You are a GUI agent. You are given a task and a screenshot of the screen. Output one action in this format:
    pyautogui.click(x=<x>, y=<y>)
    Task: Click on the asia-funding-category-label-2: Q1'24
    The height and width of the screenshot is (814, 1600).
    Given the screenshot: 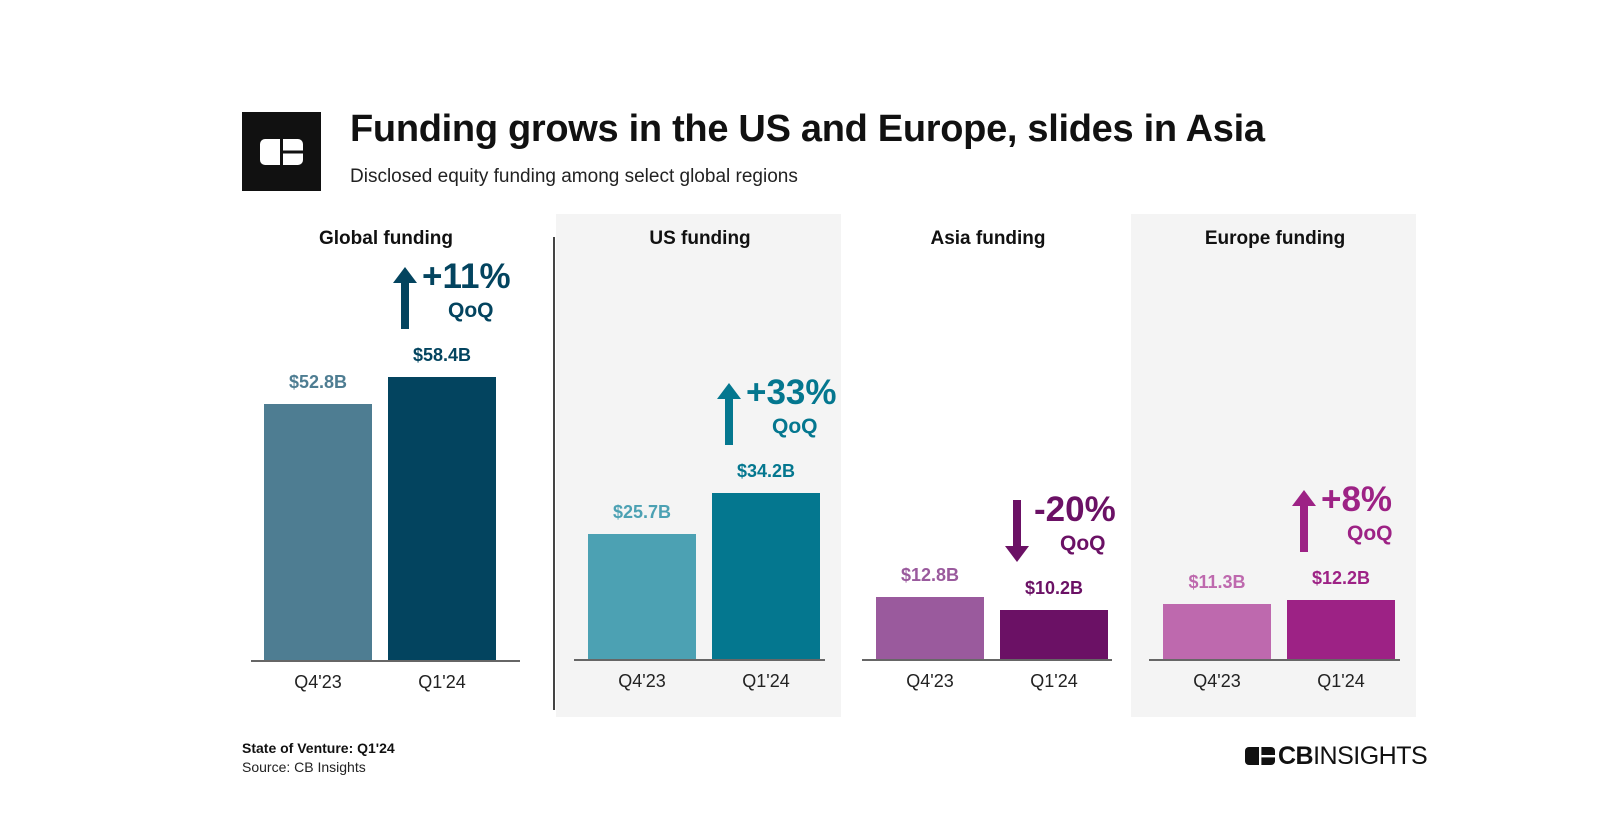 What is the action you would take?
    pyautogui.click(x=1054, y=681)
    